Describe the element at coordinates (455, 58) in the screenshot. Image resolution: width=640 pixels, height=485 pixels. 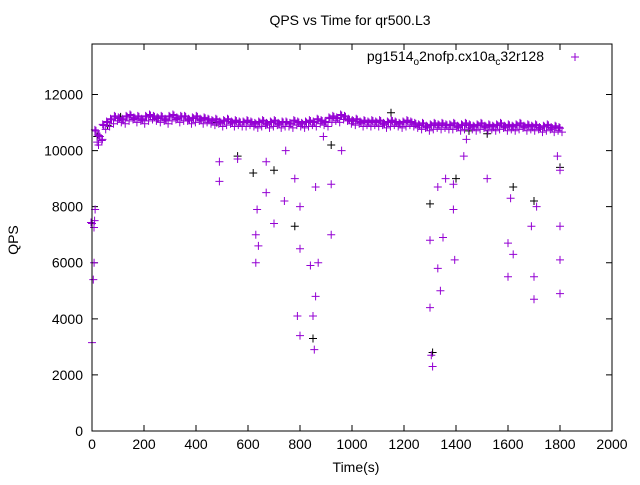
I see `legend-label: pg1514o2nofp.cx10ac32r128` at that location.